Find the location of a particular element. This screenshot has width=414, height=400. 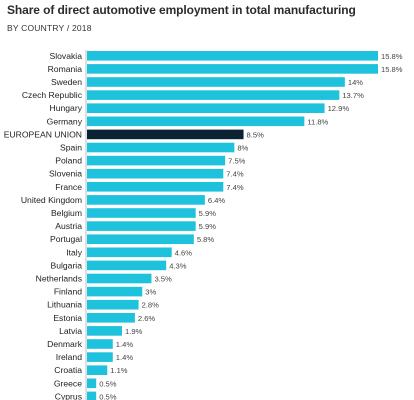

value-label: 14% is located at coordinates (355, 82).